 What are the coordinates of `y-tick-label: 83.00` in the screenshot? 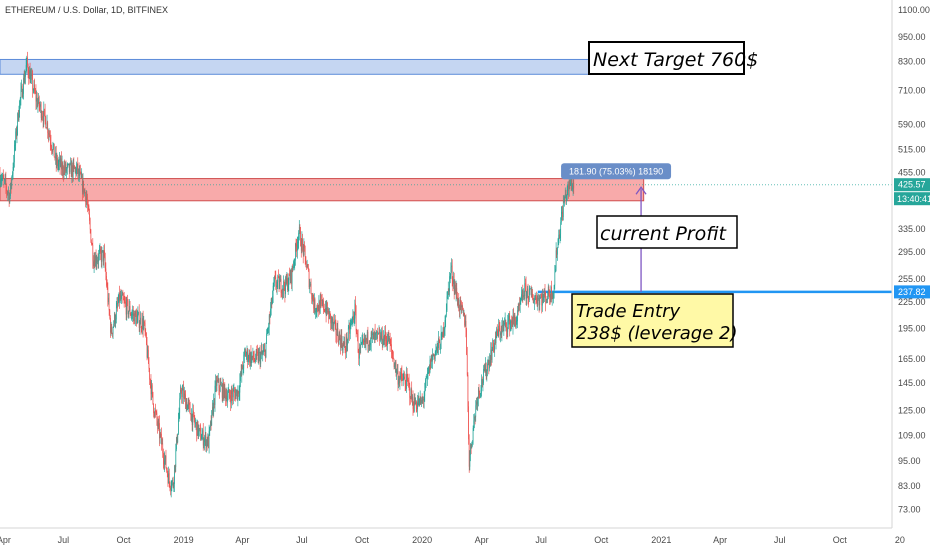 It's located at (909, 486).